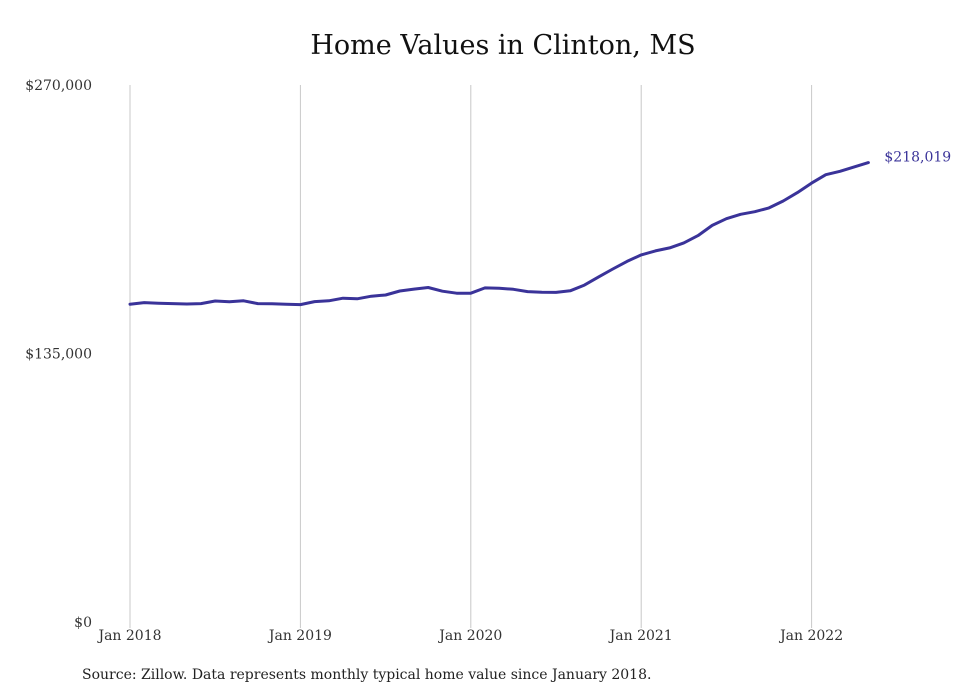  I want to click on x-tick-label: Jan 2022, so click(810, 636).